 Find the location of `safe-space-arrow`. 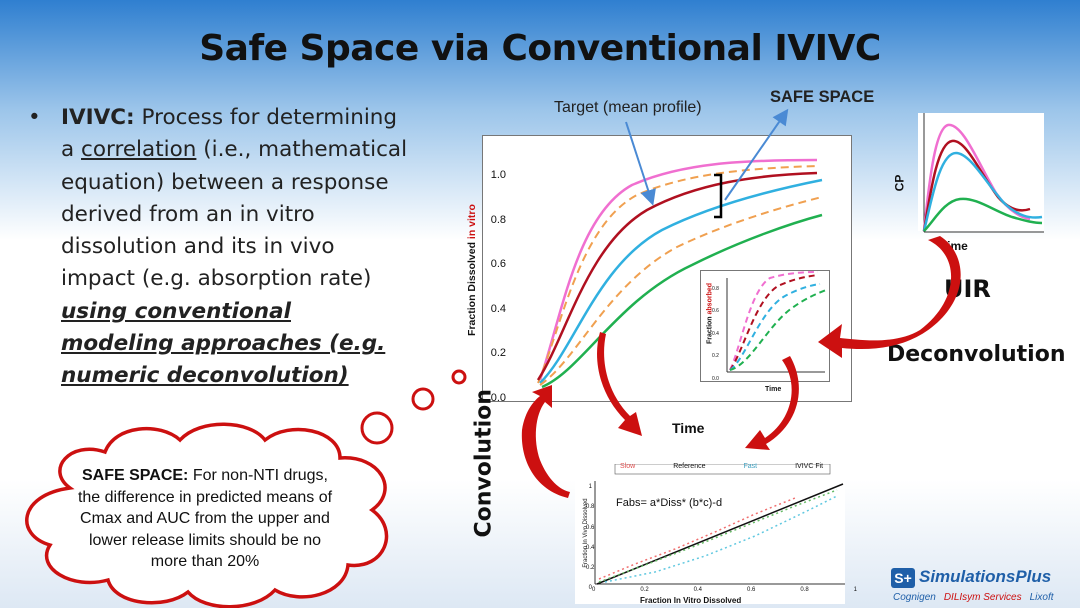

safe-space-arrow is located at coordinates (756, 154).